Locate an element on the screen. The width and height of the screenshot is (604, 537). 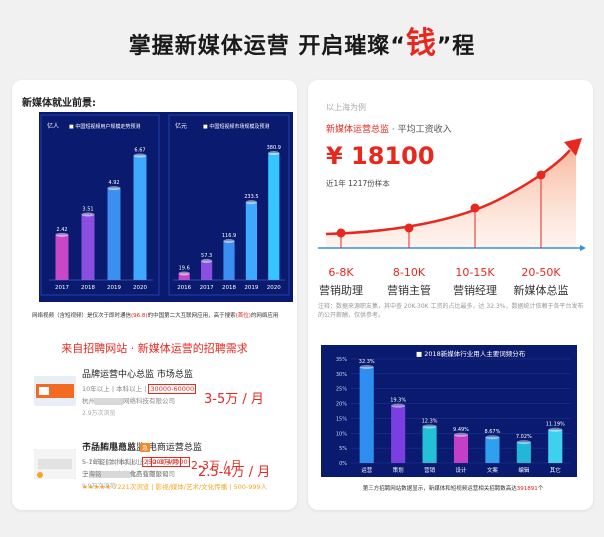
data-label: 3.51 is located at coordinates (87, 209).